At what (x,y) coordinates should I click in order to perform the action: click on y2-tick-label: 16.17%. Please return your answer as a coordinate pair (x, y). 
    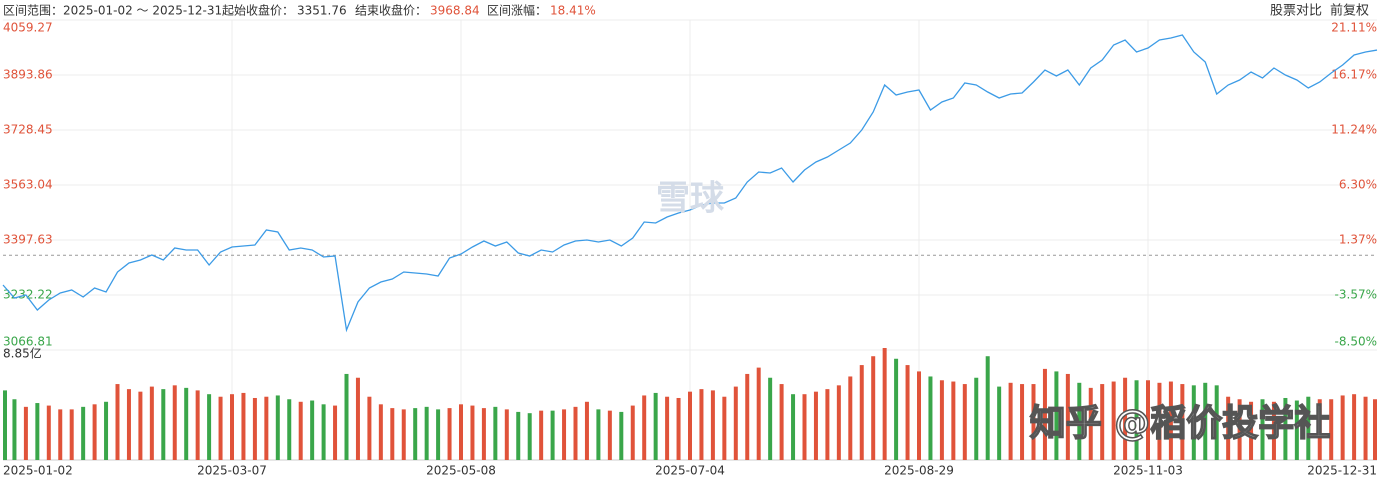
    Looking at the image, I should click on (1354, 75).